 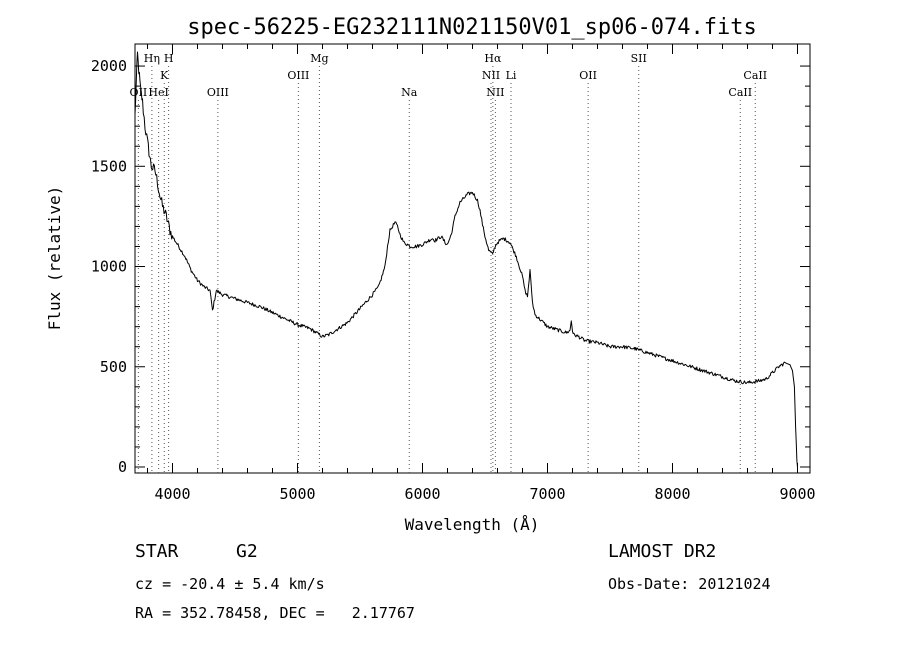 What do you see at coordinates (113, 367) in the screenshot?
I see `y-tick-label: 500` at bounding box center [113, 367].